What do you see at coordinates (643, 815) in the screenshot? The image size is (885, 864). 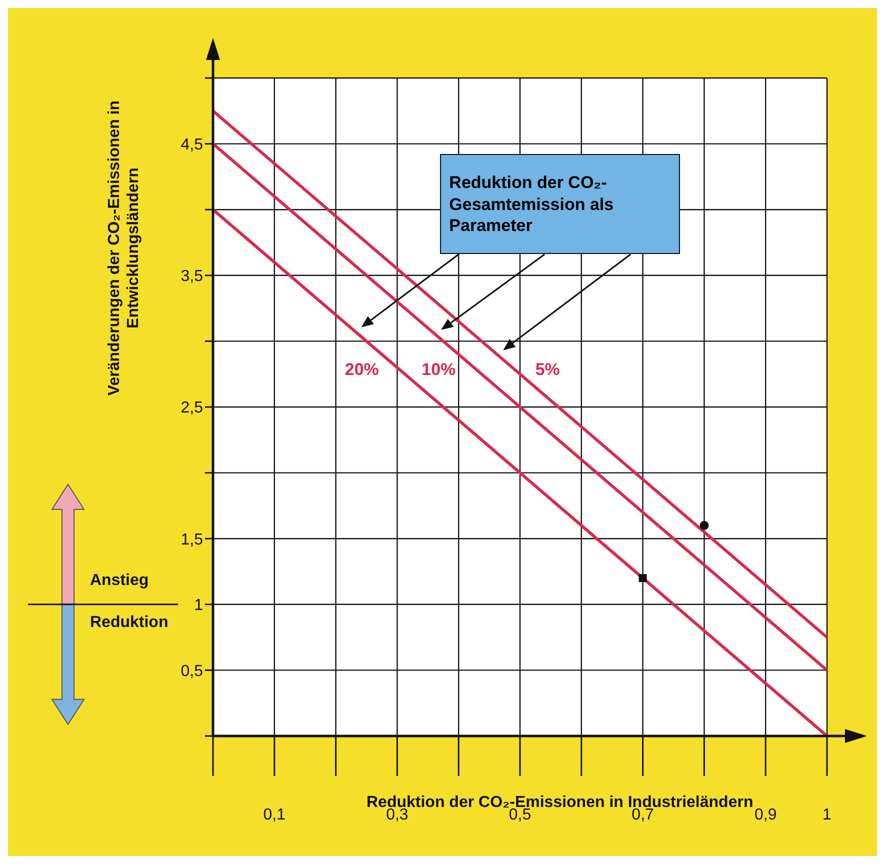 I see `x-tick-label: 0,7` at bounding box center [643, 815].